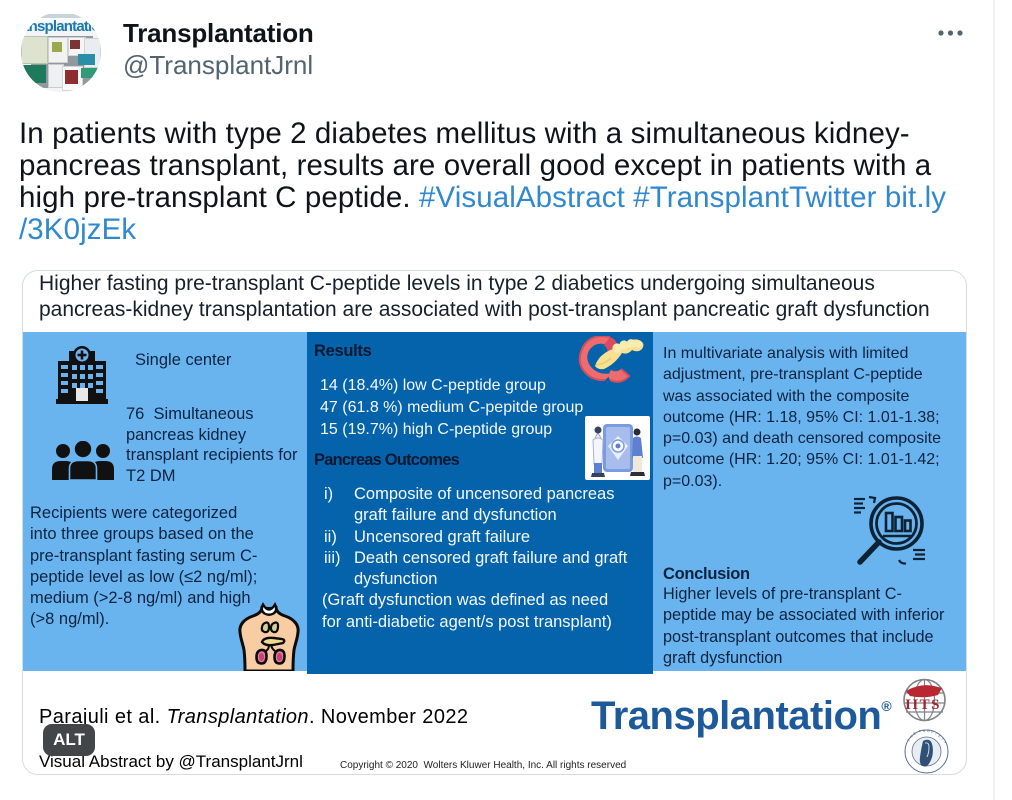 The image size is (1012, 800). What do you see at coordinates (945, 742) in the screenshot?
I see `svg-text: Y` at bounding box center [945, 742].